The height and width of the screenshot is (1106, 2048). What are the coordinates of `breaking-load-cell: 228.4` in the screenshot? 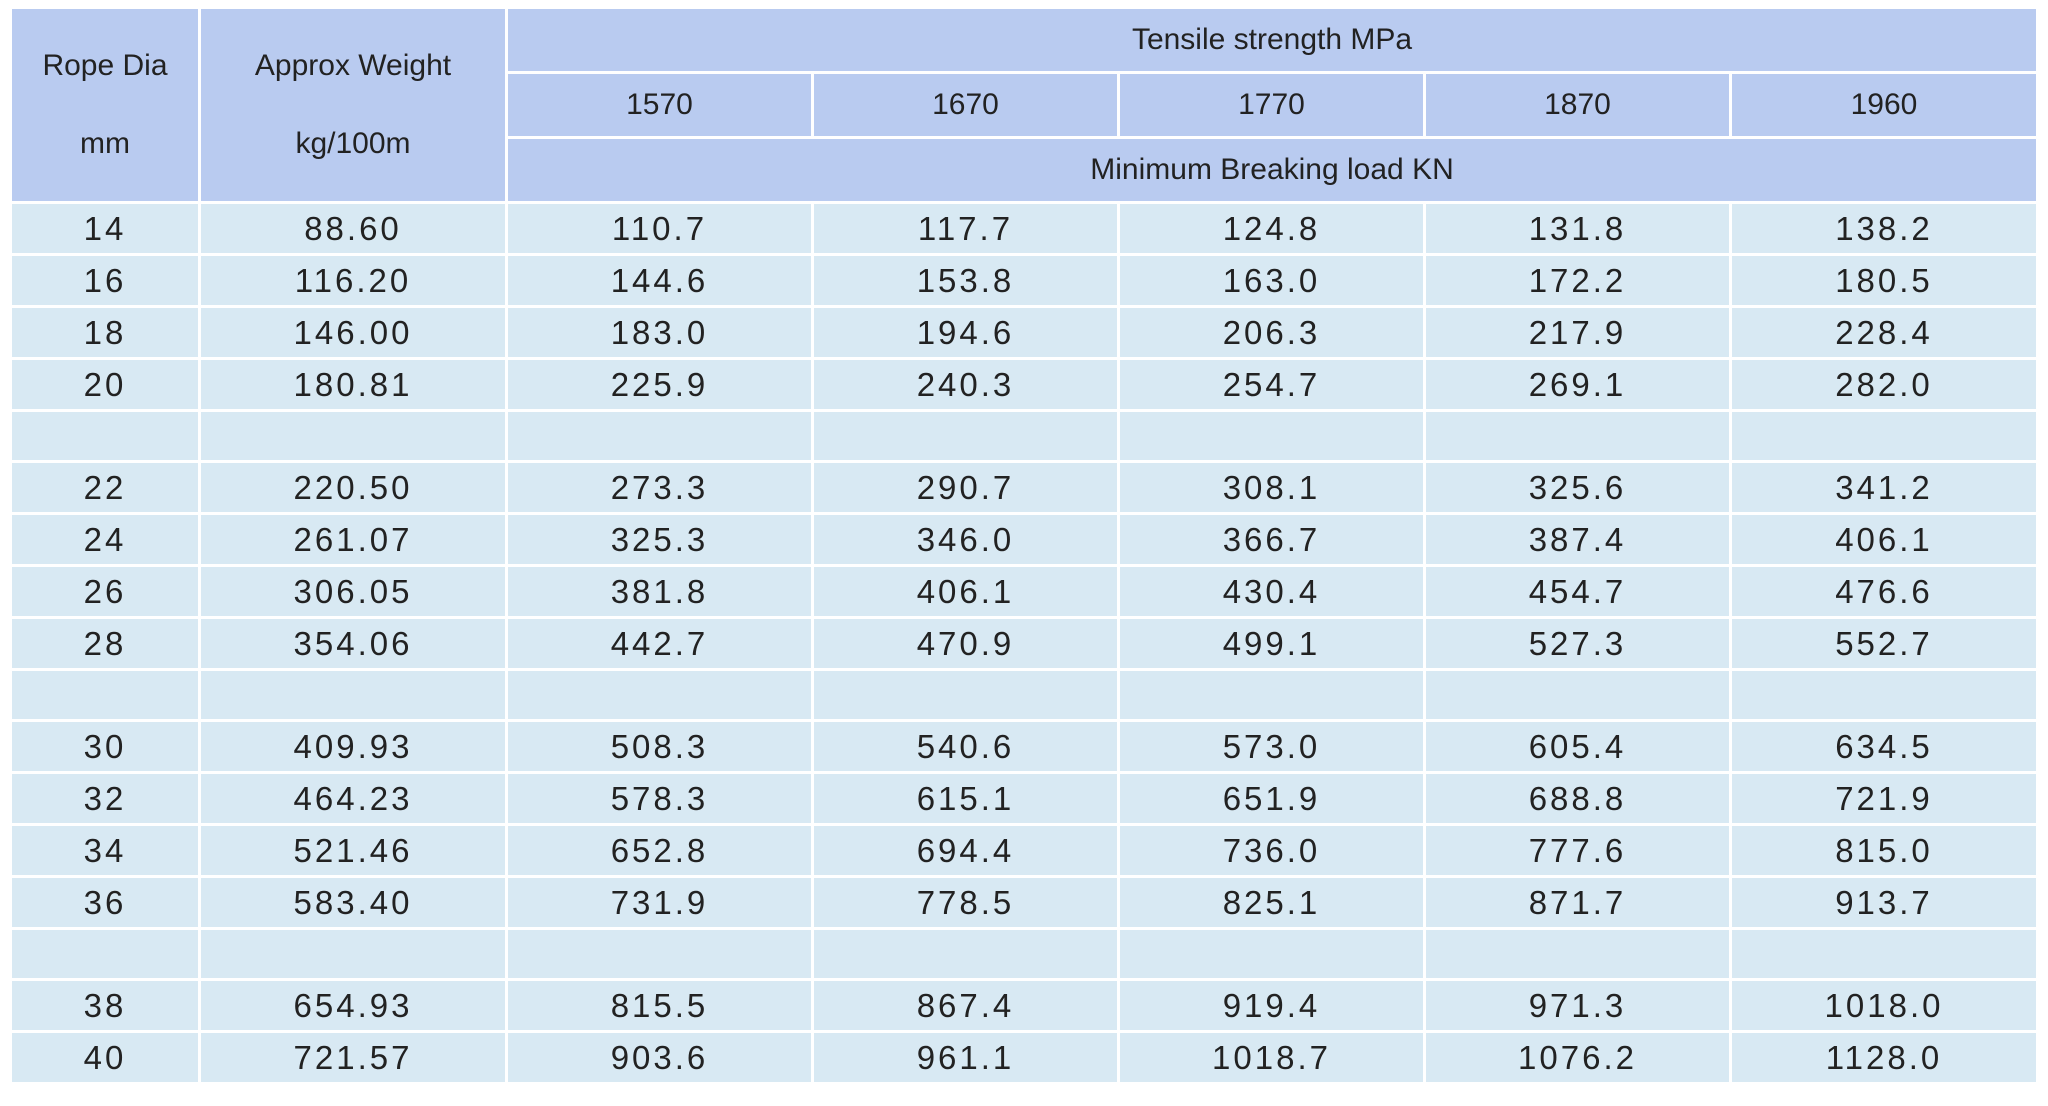 It's located at (1884, 332).